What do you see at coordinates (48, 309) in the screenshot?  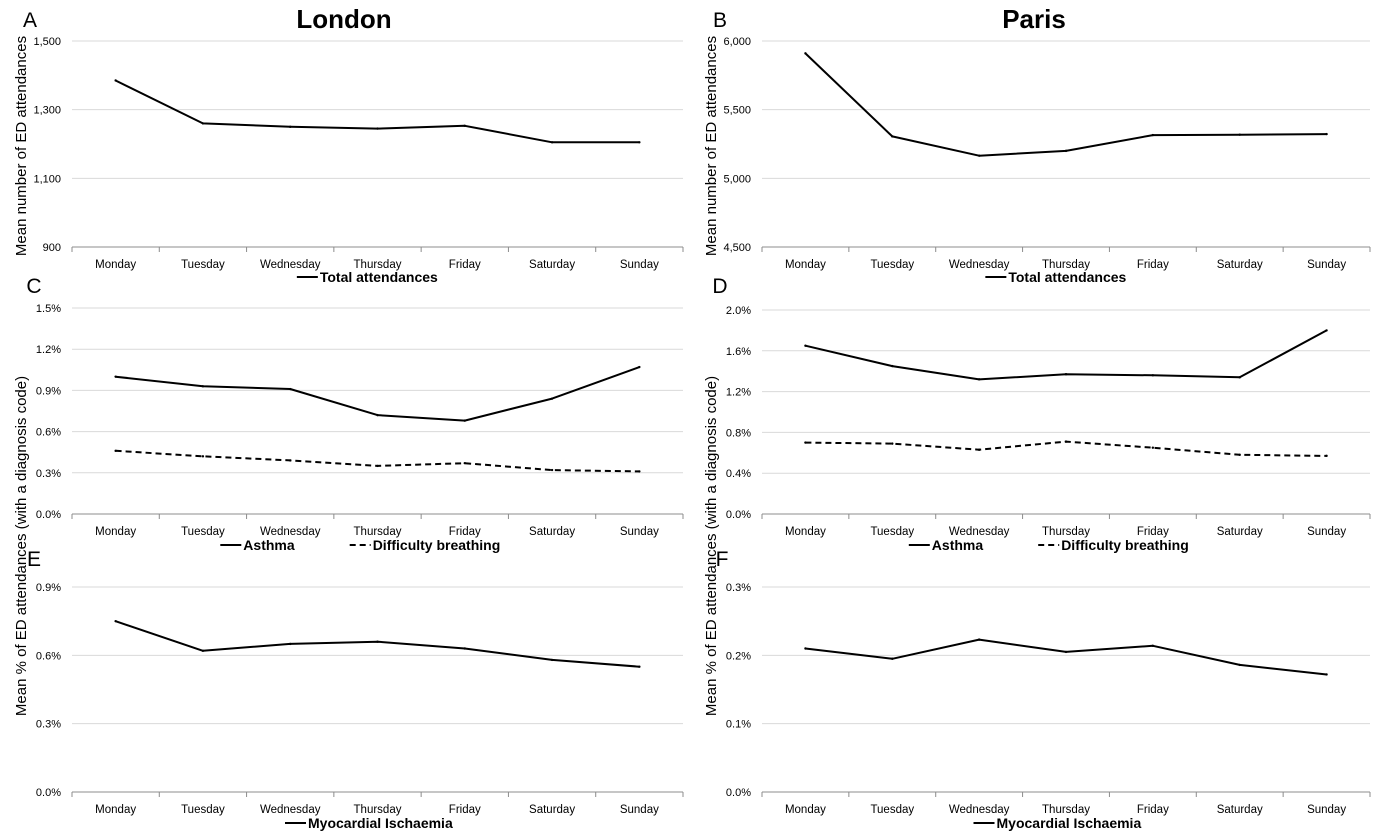 I see `y-tick-label-c: 1.5%` at bounding box center [48, 309].